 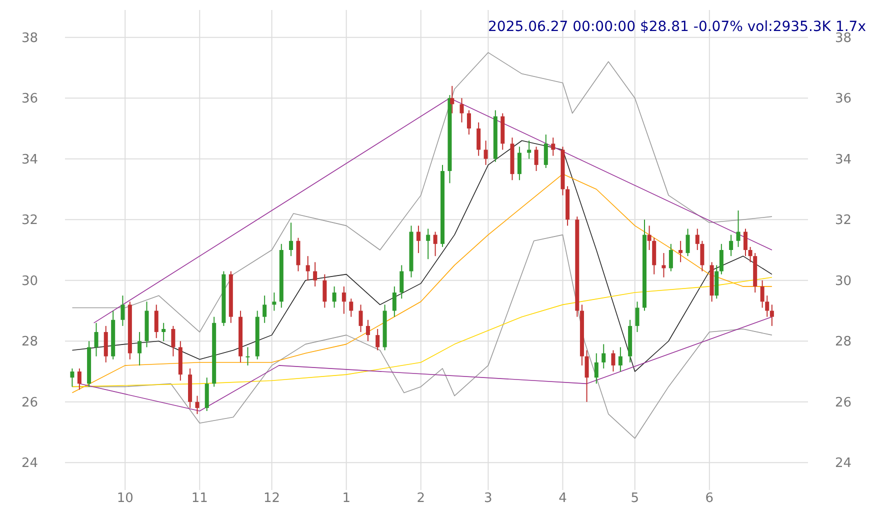 What do you see at coordinates (843, 342) in the screenshot?
I see `y2-tick-label: 28` at bounding box center [843, 342].